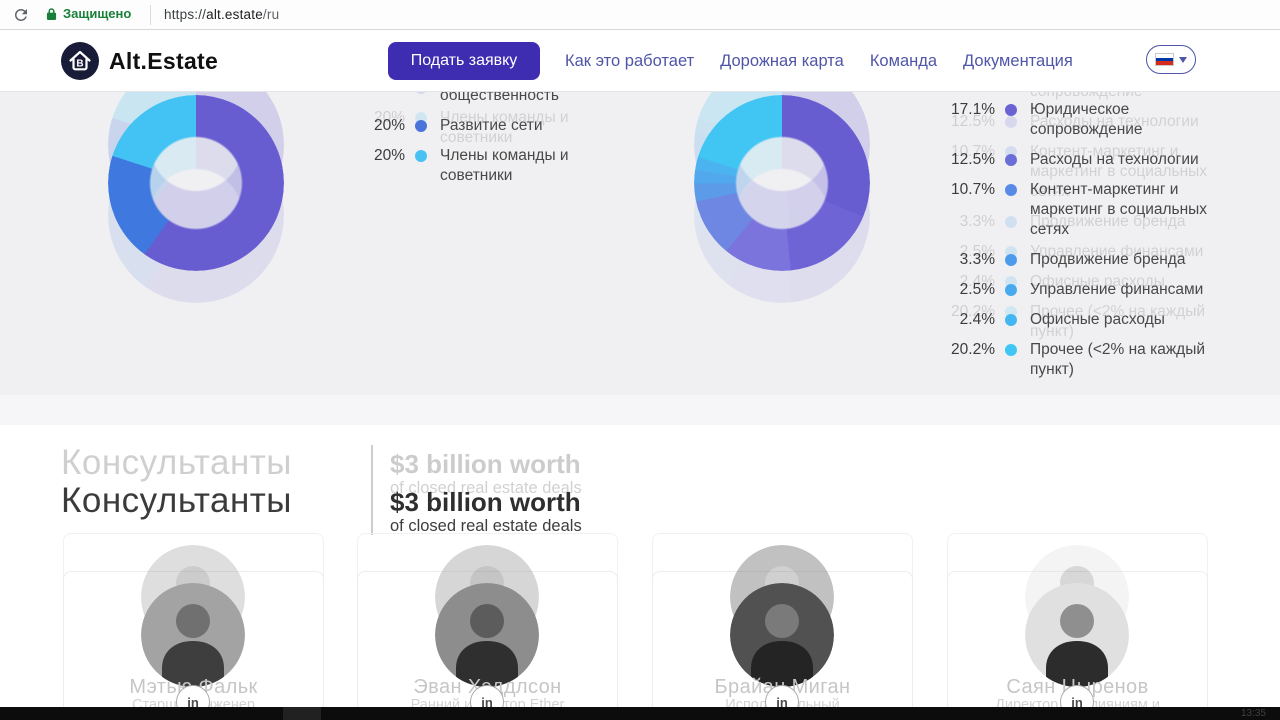  Describe the element at coordinates (486, 488) in the screenshot. I see `worth-subtitle-ghost: of closed real estate deals` at that location.